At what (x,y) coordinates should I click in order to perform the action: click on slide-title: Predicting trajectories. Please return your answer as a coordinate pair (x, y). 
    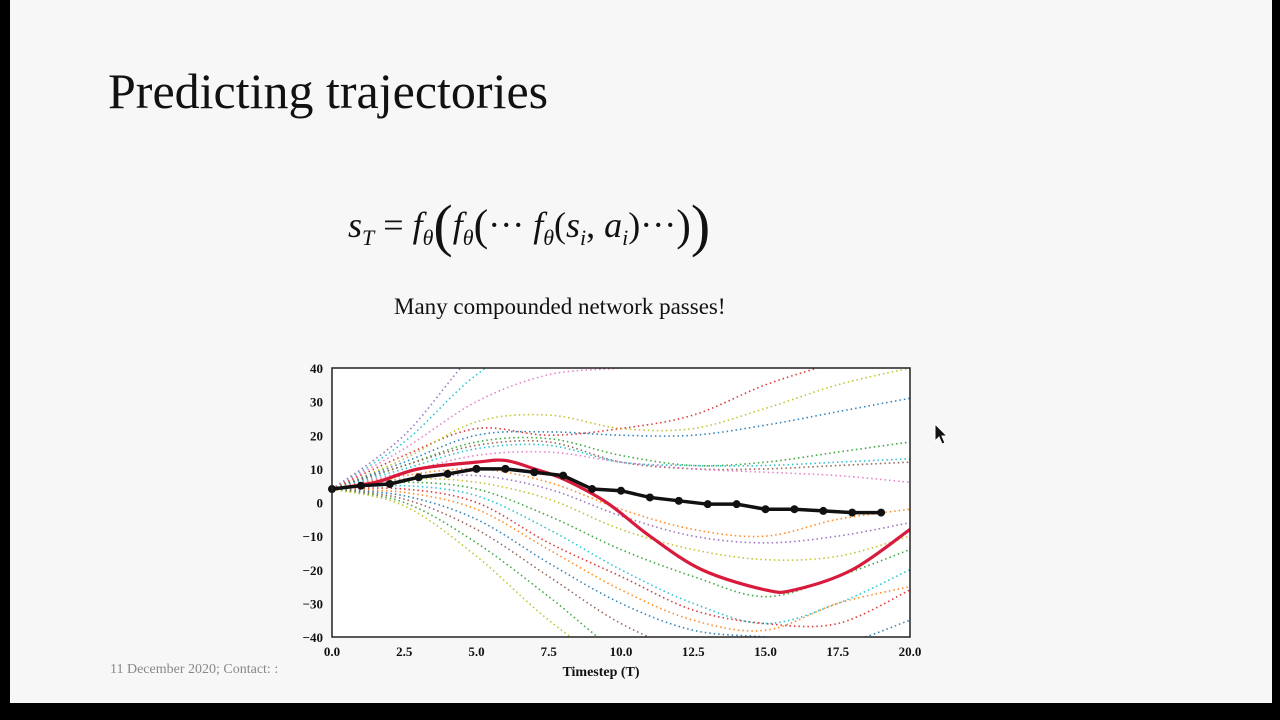
    Looking at the image, I should click on (328, 91).